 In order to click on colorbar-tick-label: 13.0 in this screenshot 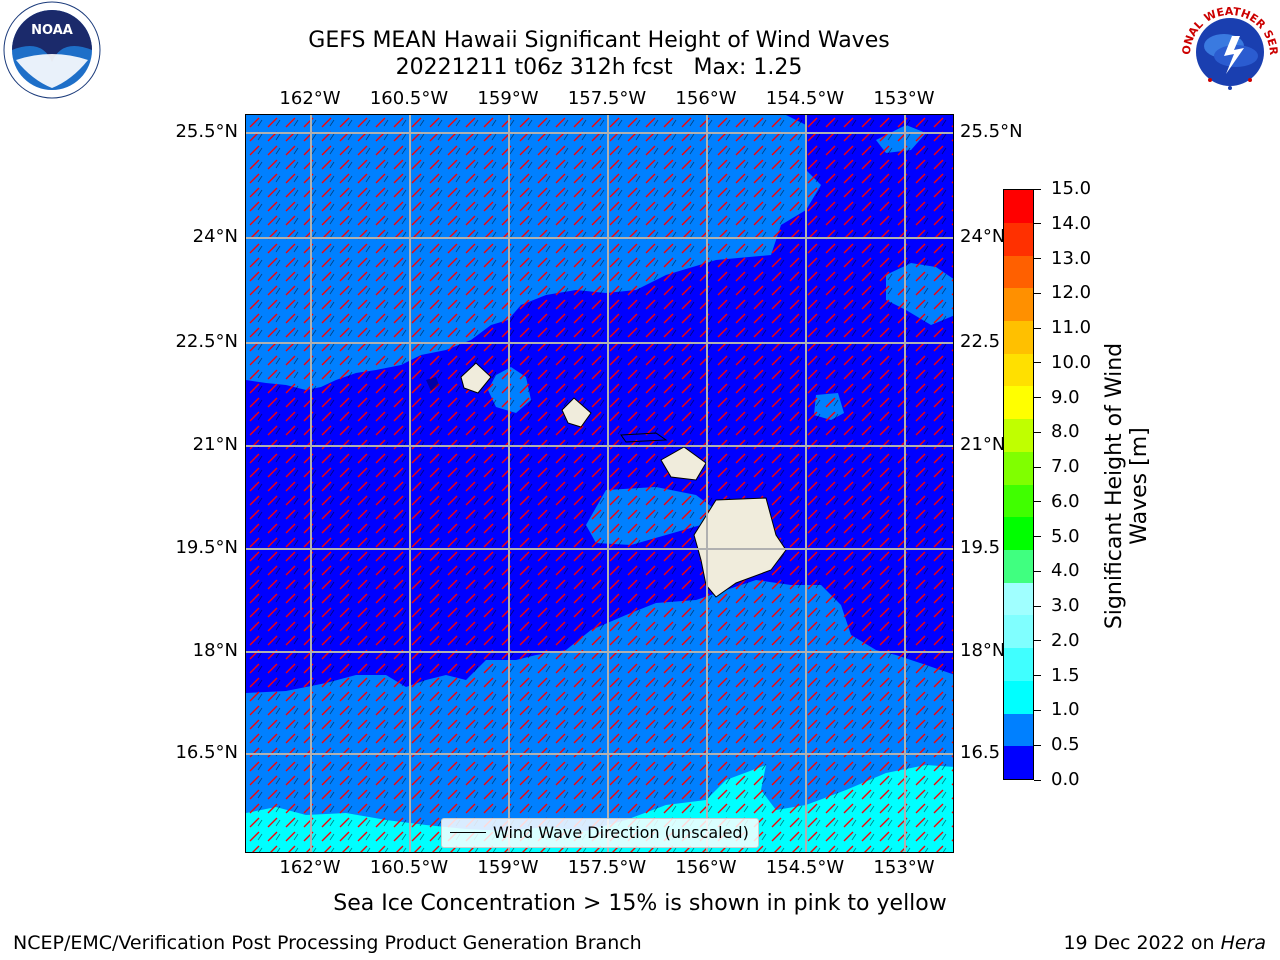, I will do `click(1071, 258)`.